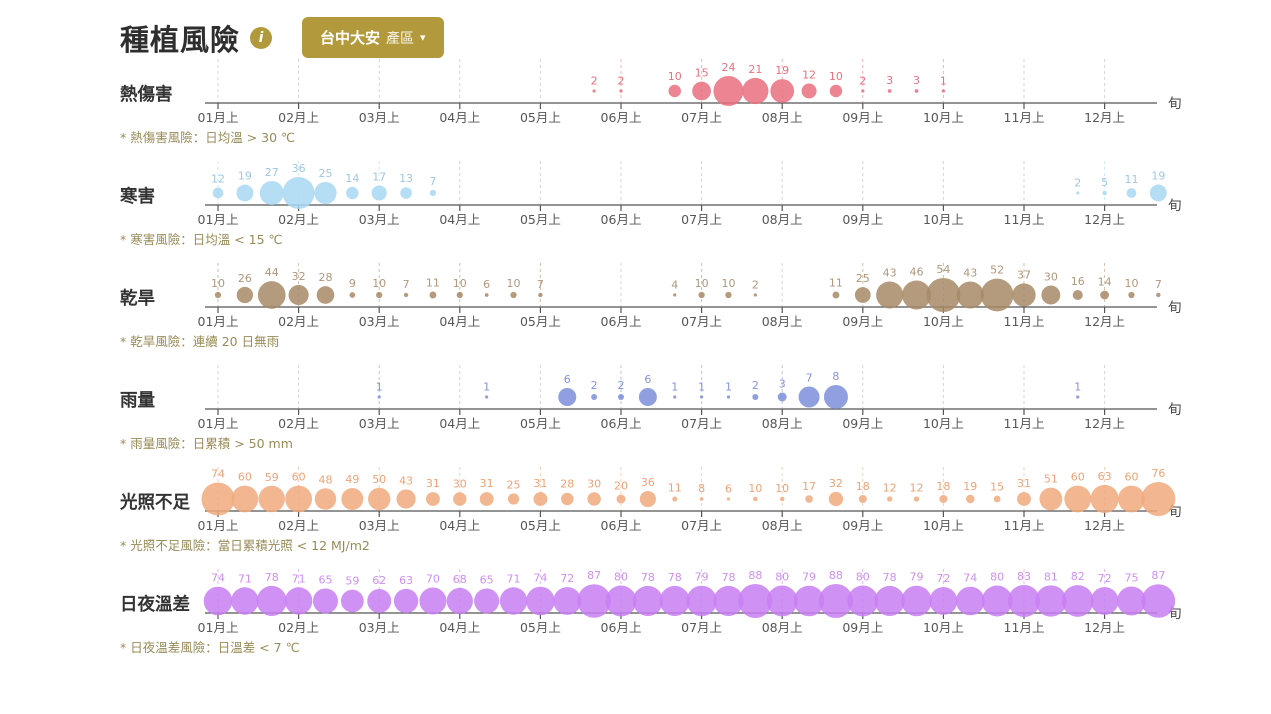 This screenshot has width=1271, height=714. Describe the element at coordinates (218, 295) in the screenshot. I see `bubble-drought-01上` at that location.